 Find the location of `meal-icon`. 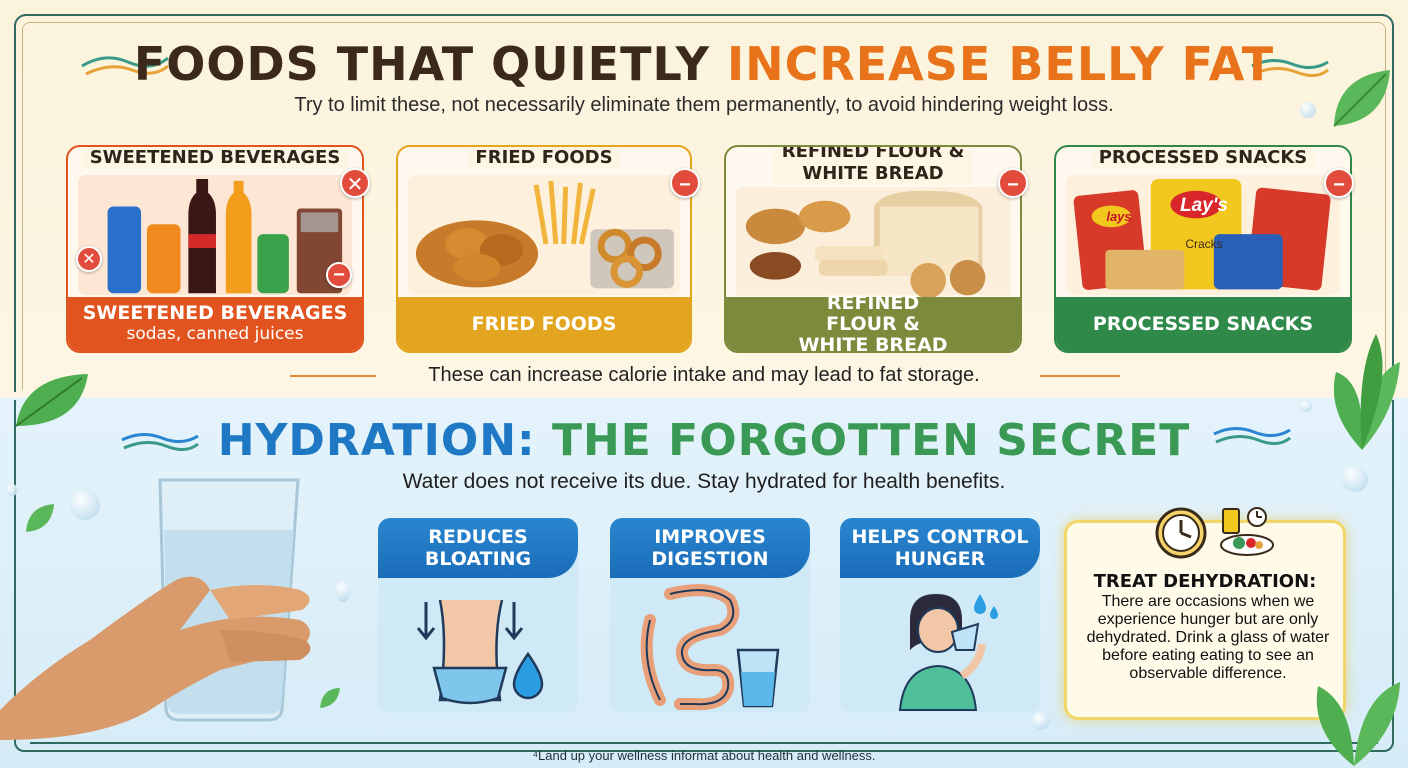

meal-icon is located at coordinates (1247, 531).